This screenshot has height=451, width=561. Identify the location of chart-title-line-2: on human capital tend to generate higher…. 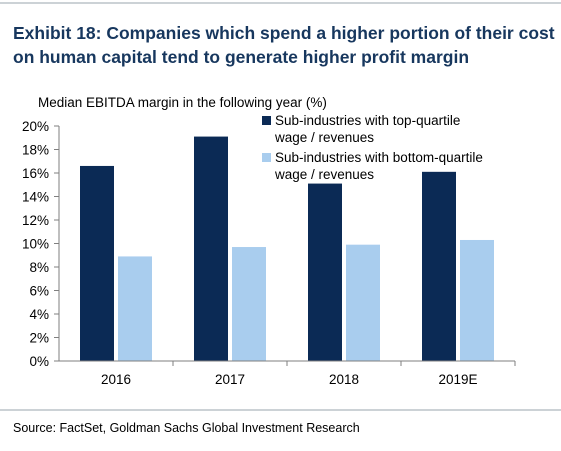
(241, 57).